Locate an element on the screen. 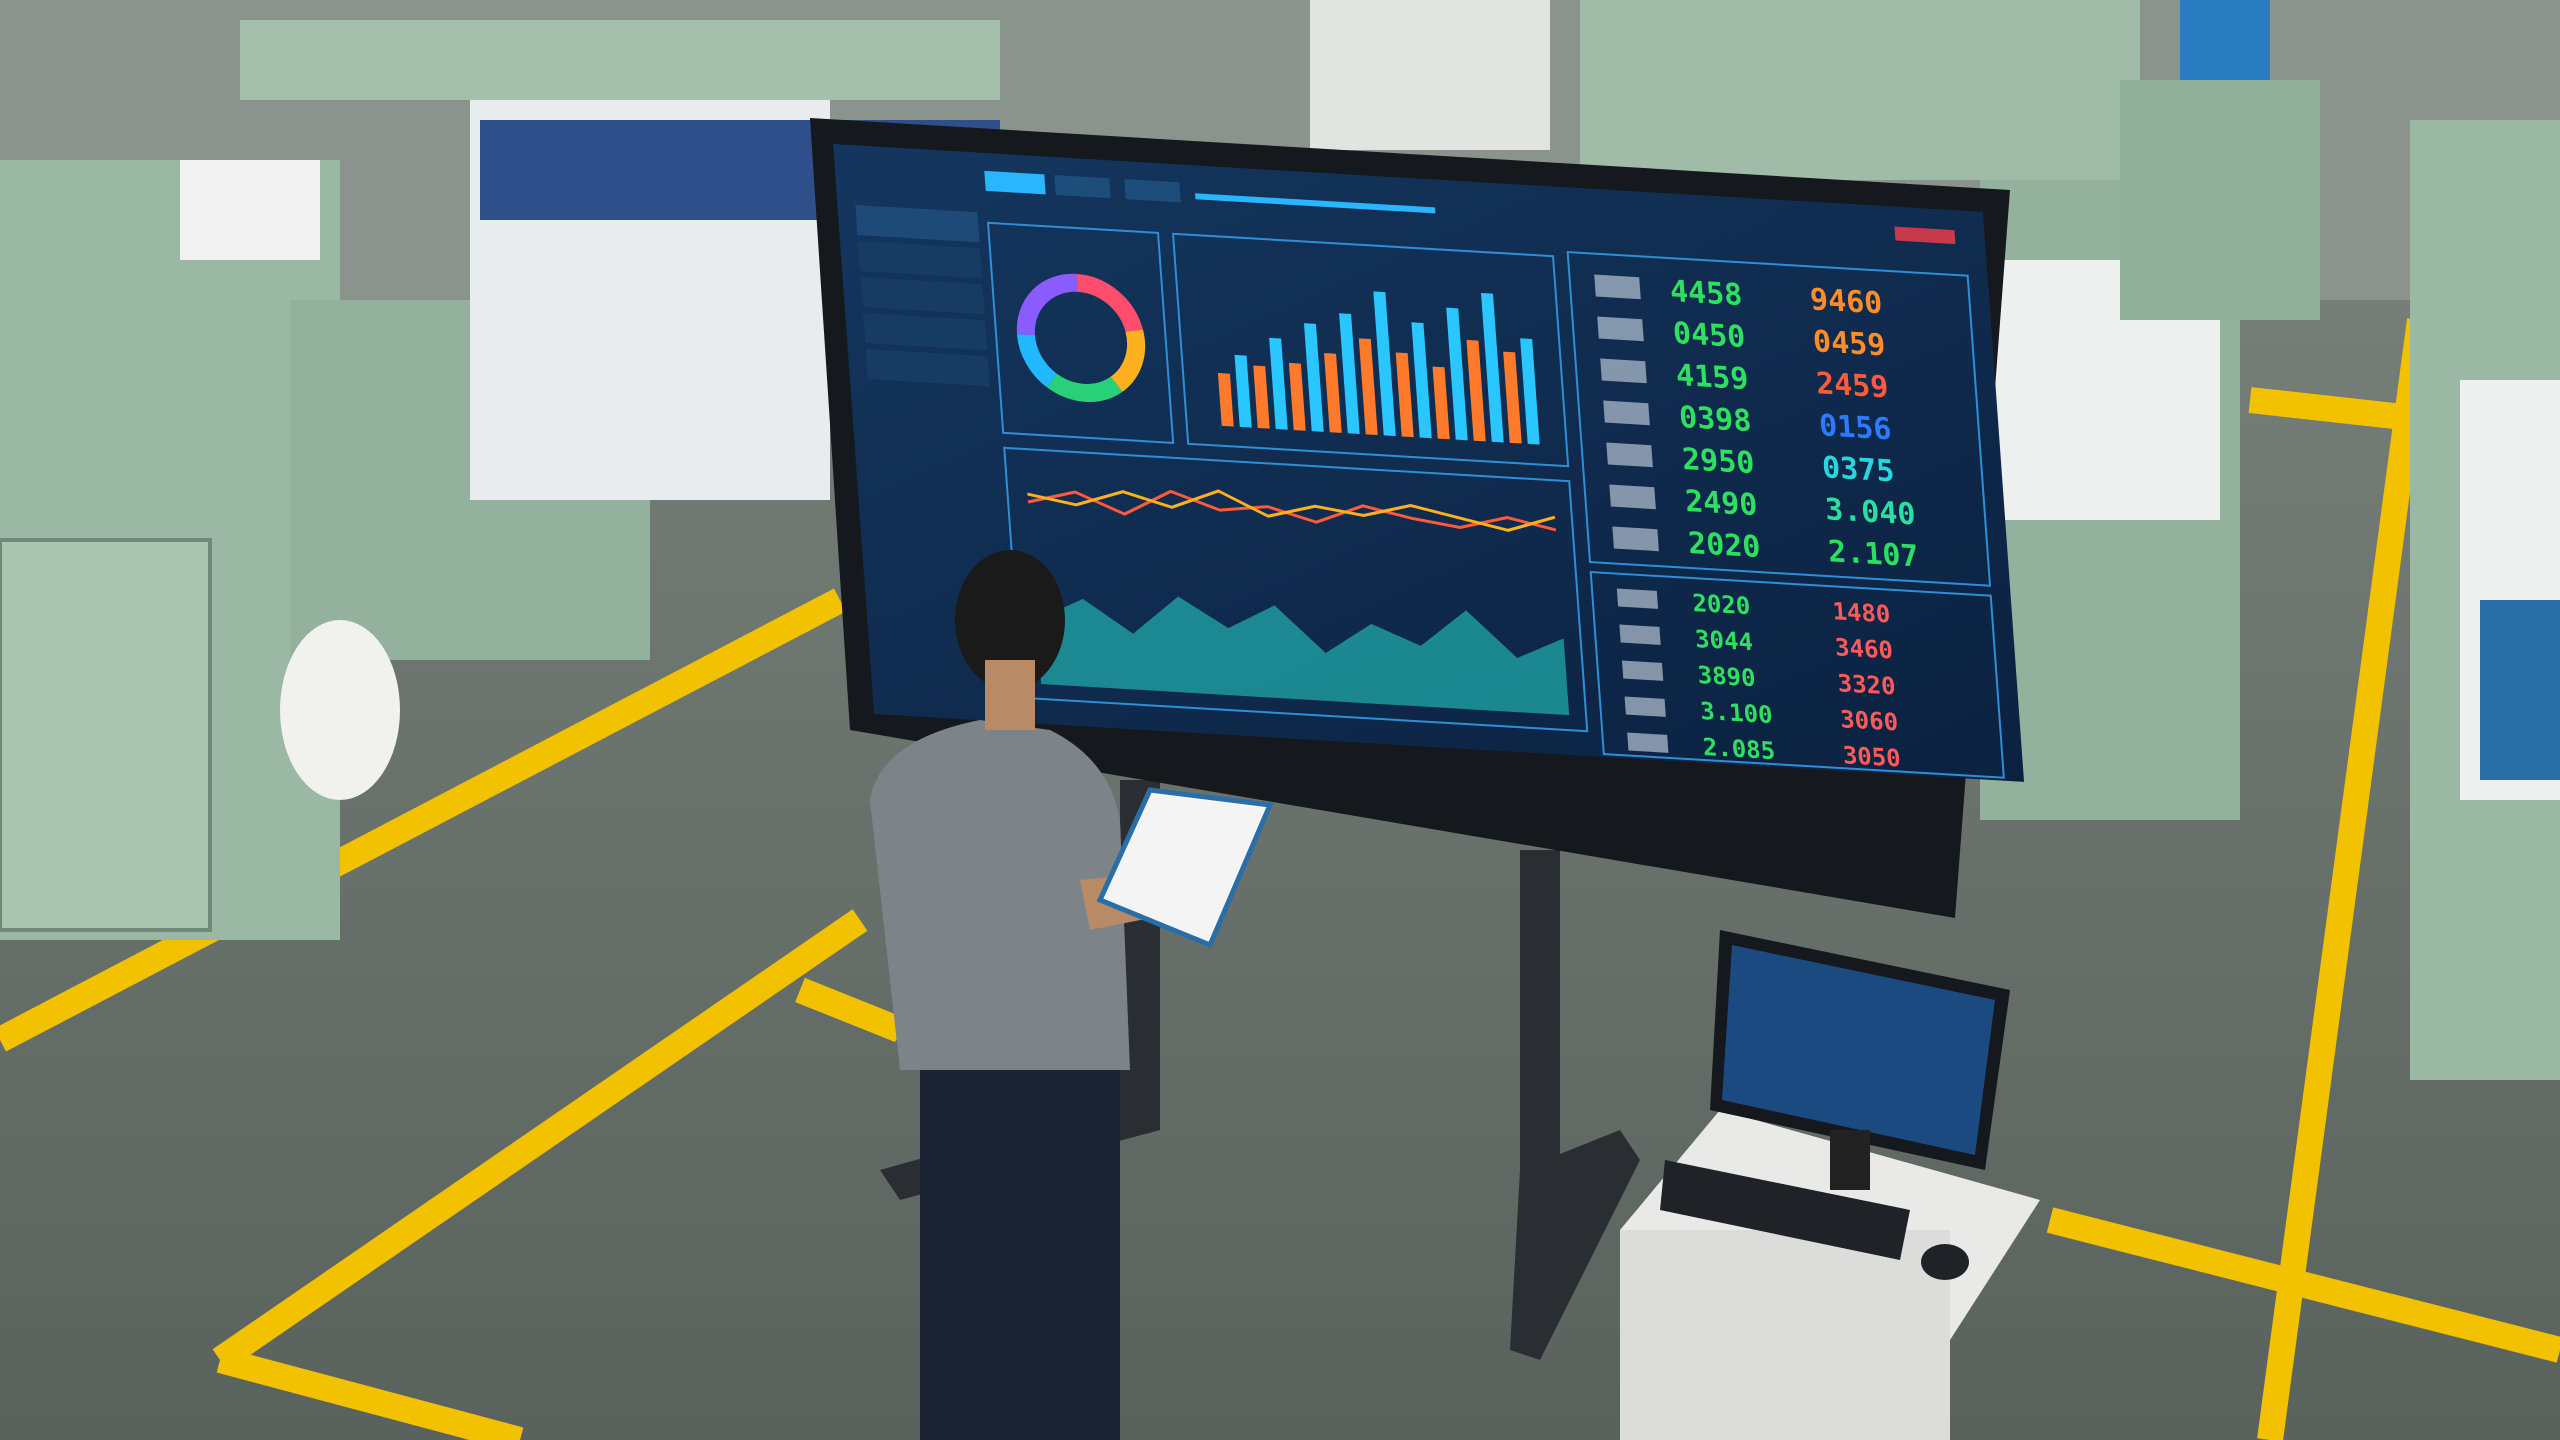 The width and height of the screenshot is (2560, 1440). progress-bar is located at coordinates (1315, 203).